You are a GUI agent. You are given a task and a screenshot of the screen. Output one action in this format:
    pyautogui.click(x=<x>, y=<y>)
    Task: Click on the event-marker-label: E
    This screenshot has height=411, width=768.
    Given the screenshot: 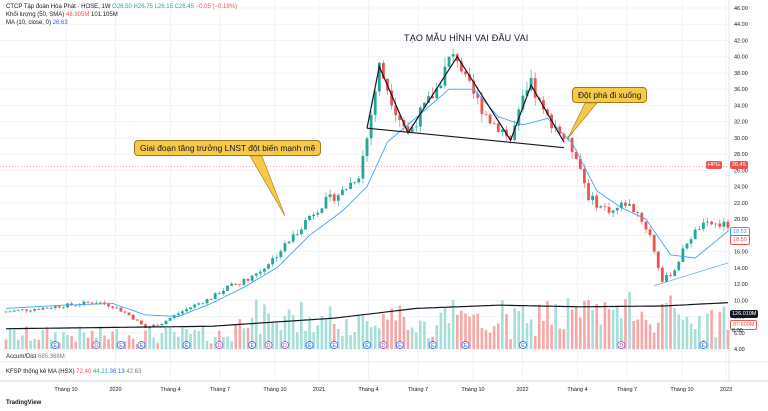 What is the action you would take?
    pyautogui.click(x=466, y=346)
    